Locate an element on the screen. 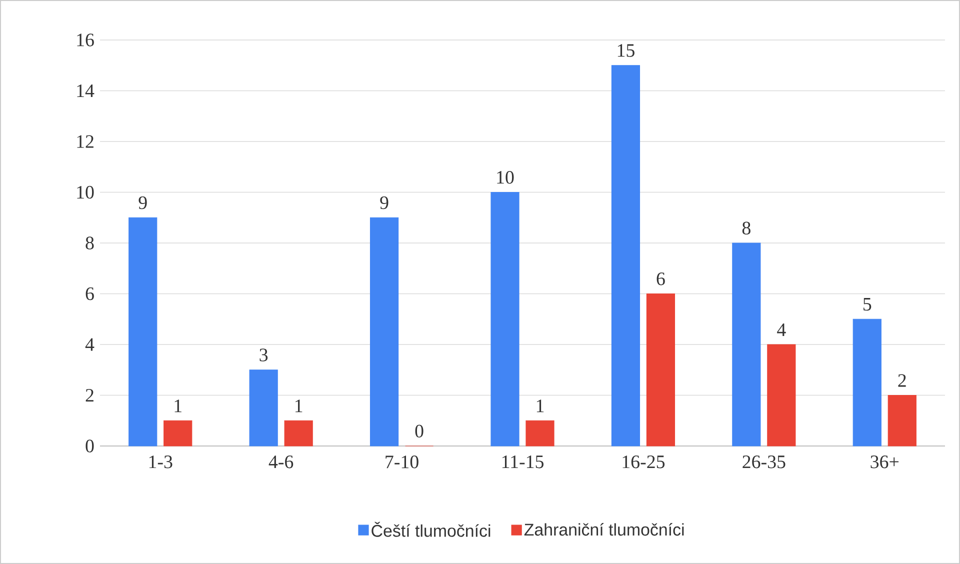 This screenshot has height=564, width=960. x-tick-label: 7-10 is located at coordinates (402, 462).